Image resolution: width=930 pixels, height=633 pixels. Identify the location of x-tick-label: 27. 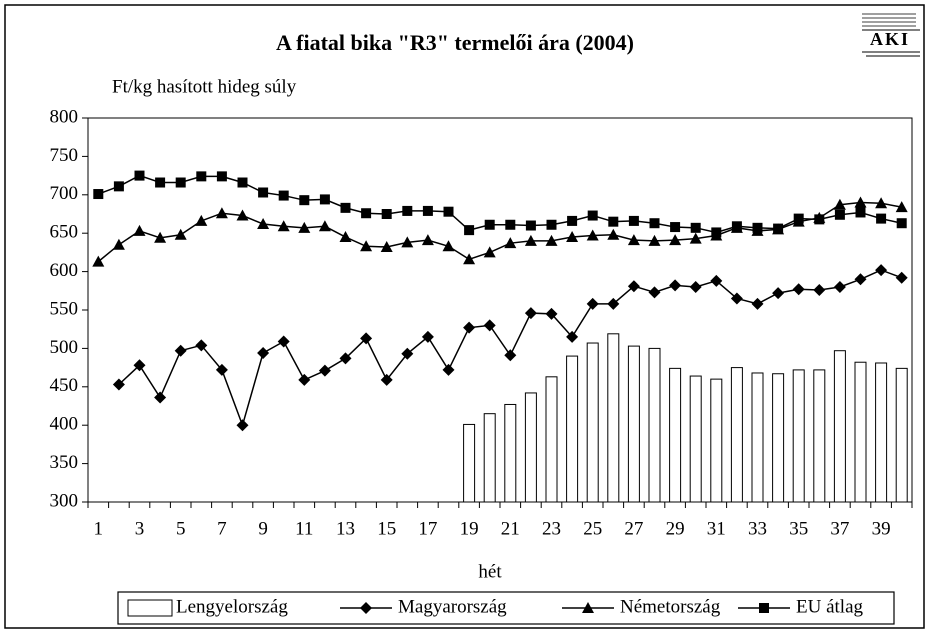
(633, 528).